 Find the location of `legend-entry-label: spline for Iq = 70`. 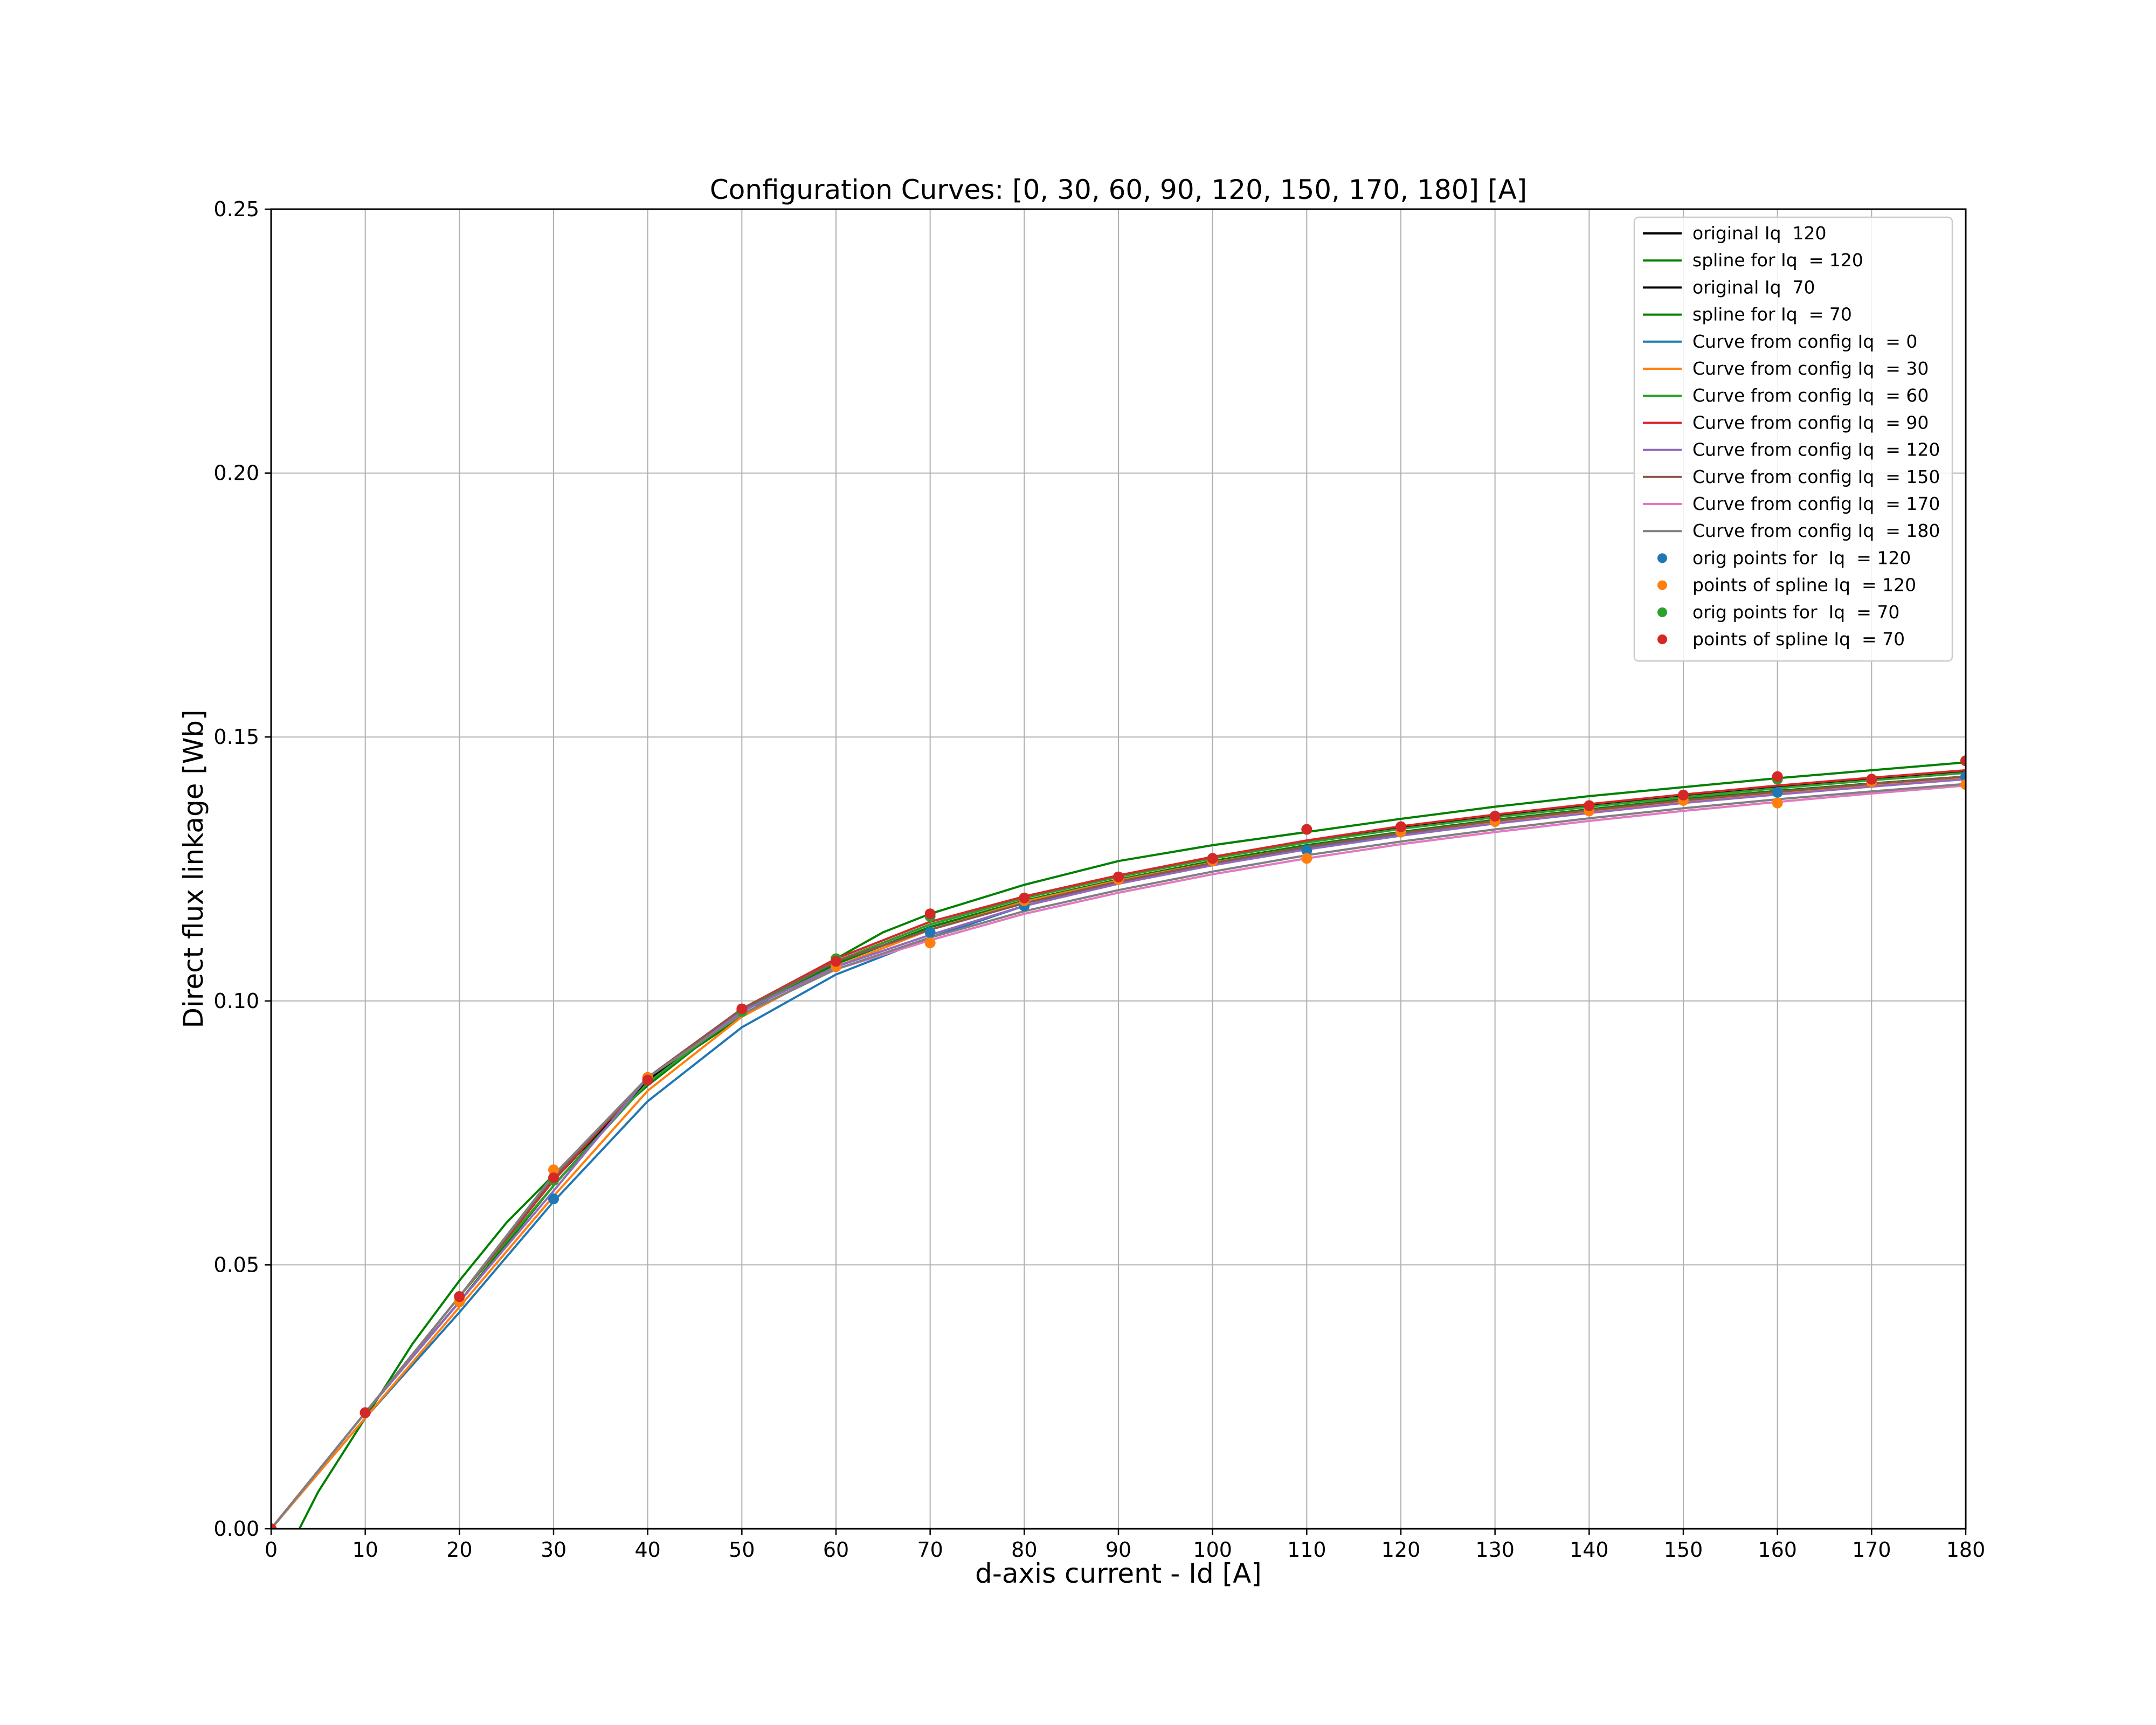

legend-entry-label: spline for Iq = 70 is located at coordinates (1772, 314).